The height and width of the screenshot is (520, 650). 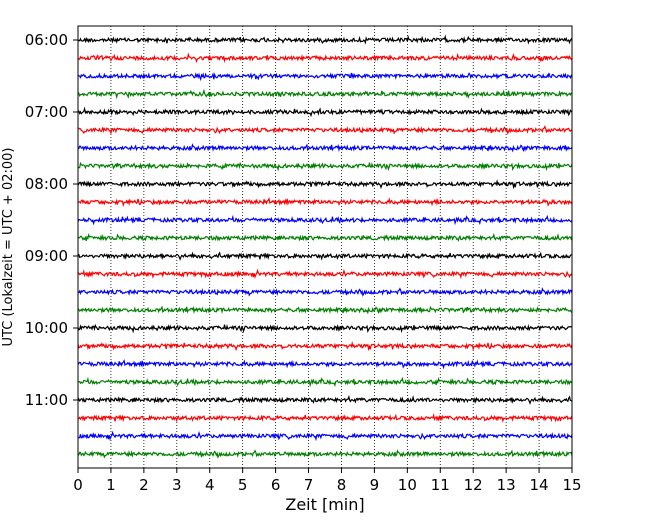 I want to click on y-tick-label: 08:00, so click(x=46, y=184).